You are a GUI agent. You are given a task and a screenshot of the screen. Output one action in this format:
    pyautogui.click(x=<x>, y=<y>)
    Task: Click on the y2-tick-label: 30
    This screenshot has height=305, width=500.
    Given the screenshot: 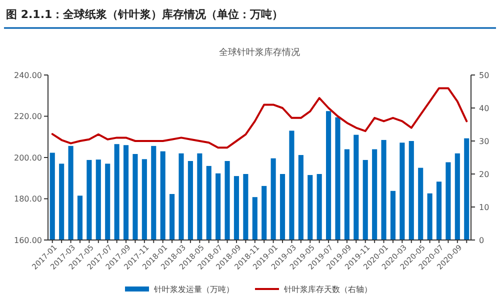 What is the action you would take?
    pyautogui.click(x=484, y=141)
    